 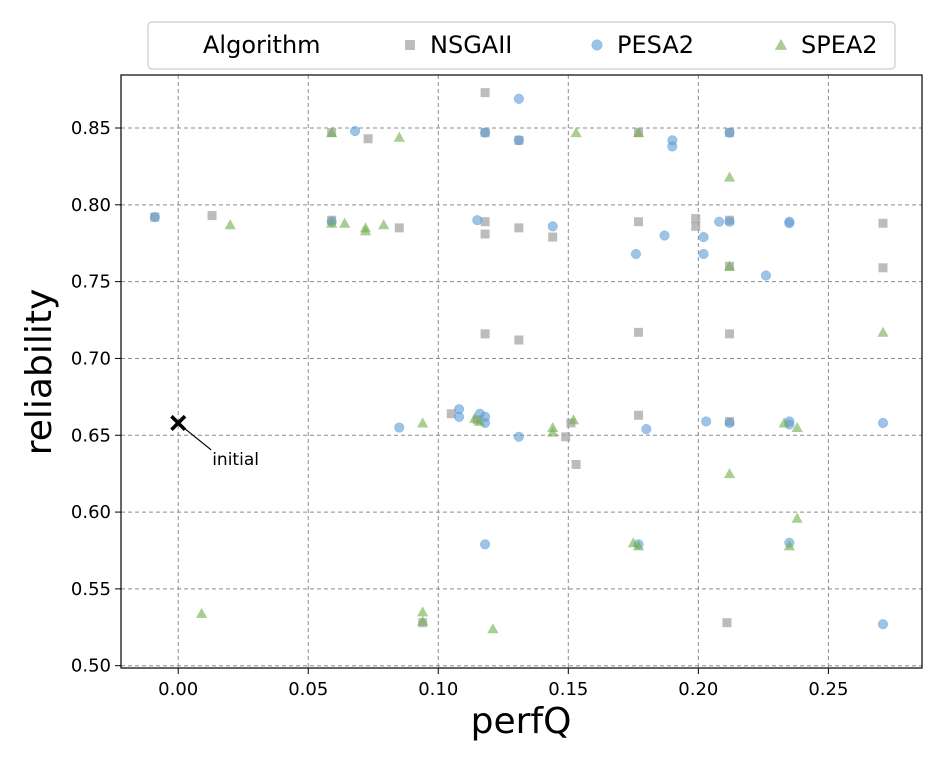 What do you see at coordinates (642, 45) in the screenshot?
I see `legend-entry-pesa2: PESA2` at bounding box center [642, 45].